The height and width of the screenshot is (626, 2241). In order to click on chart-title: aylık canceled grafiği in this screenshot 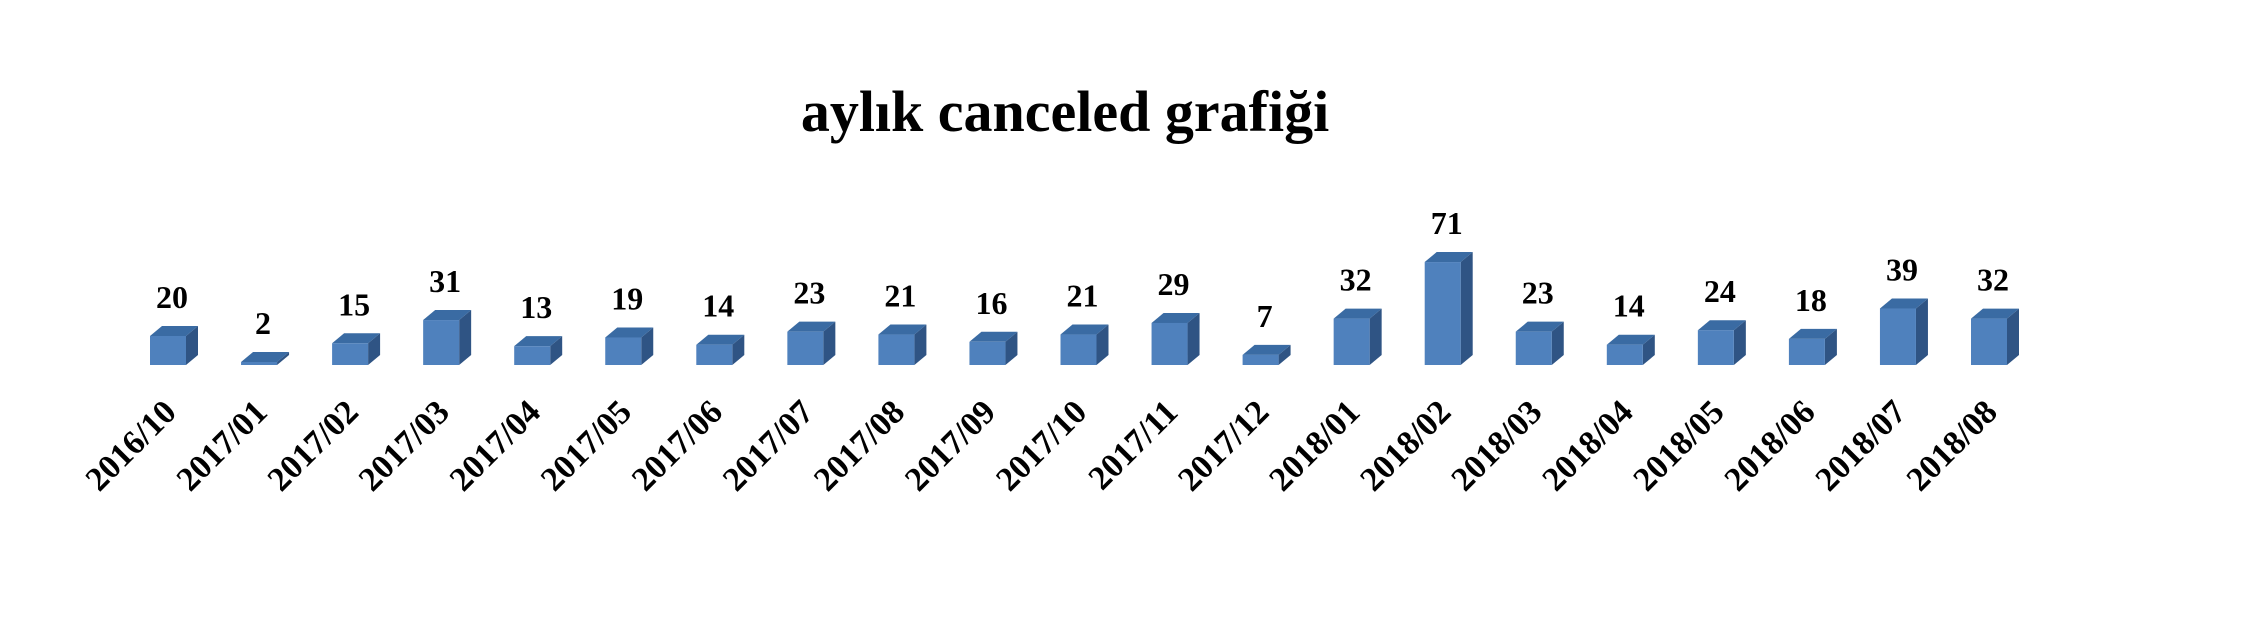, I will do `click(1065, 111)`.